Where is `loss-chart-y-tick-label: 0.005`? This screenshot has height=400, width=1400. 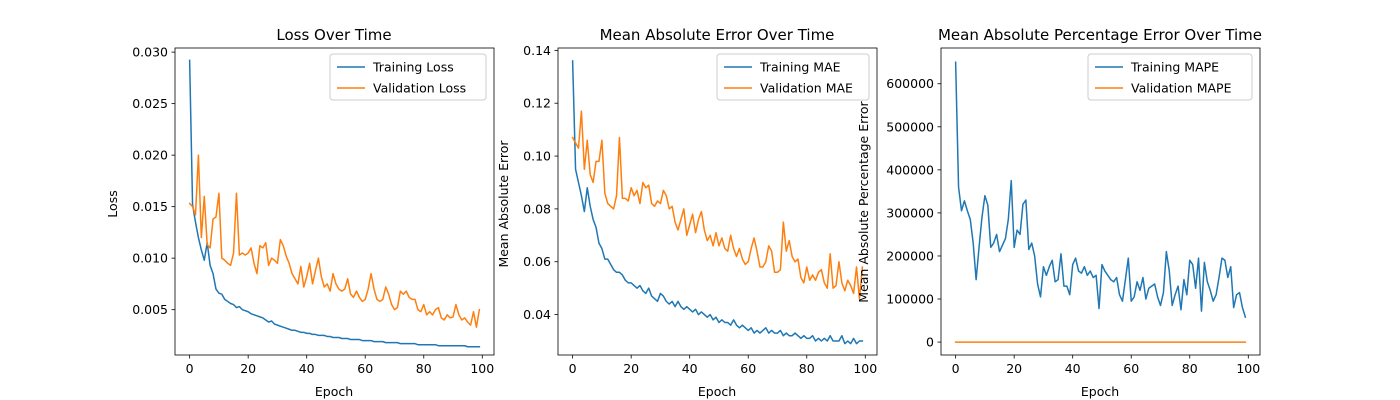 loss-chart-y-tick-label: 0.005 is located at coordinates (150, 309).